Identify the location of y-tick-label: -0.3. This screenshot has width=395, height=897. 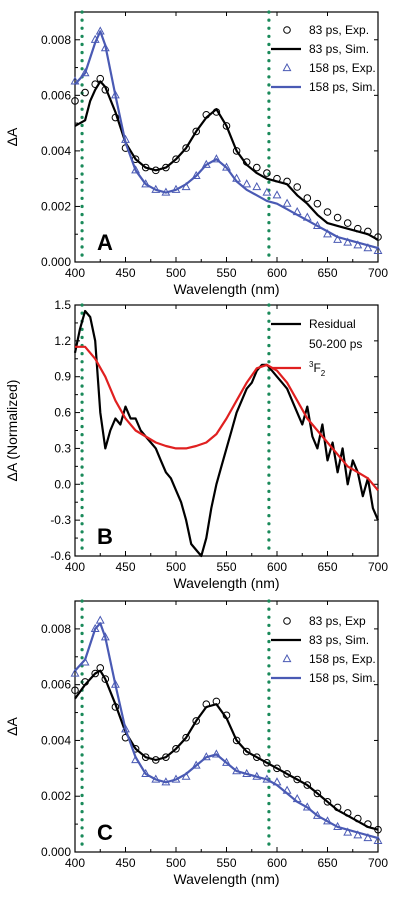
(60, 520).